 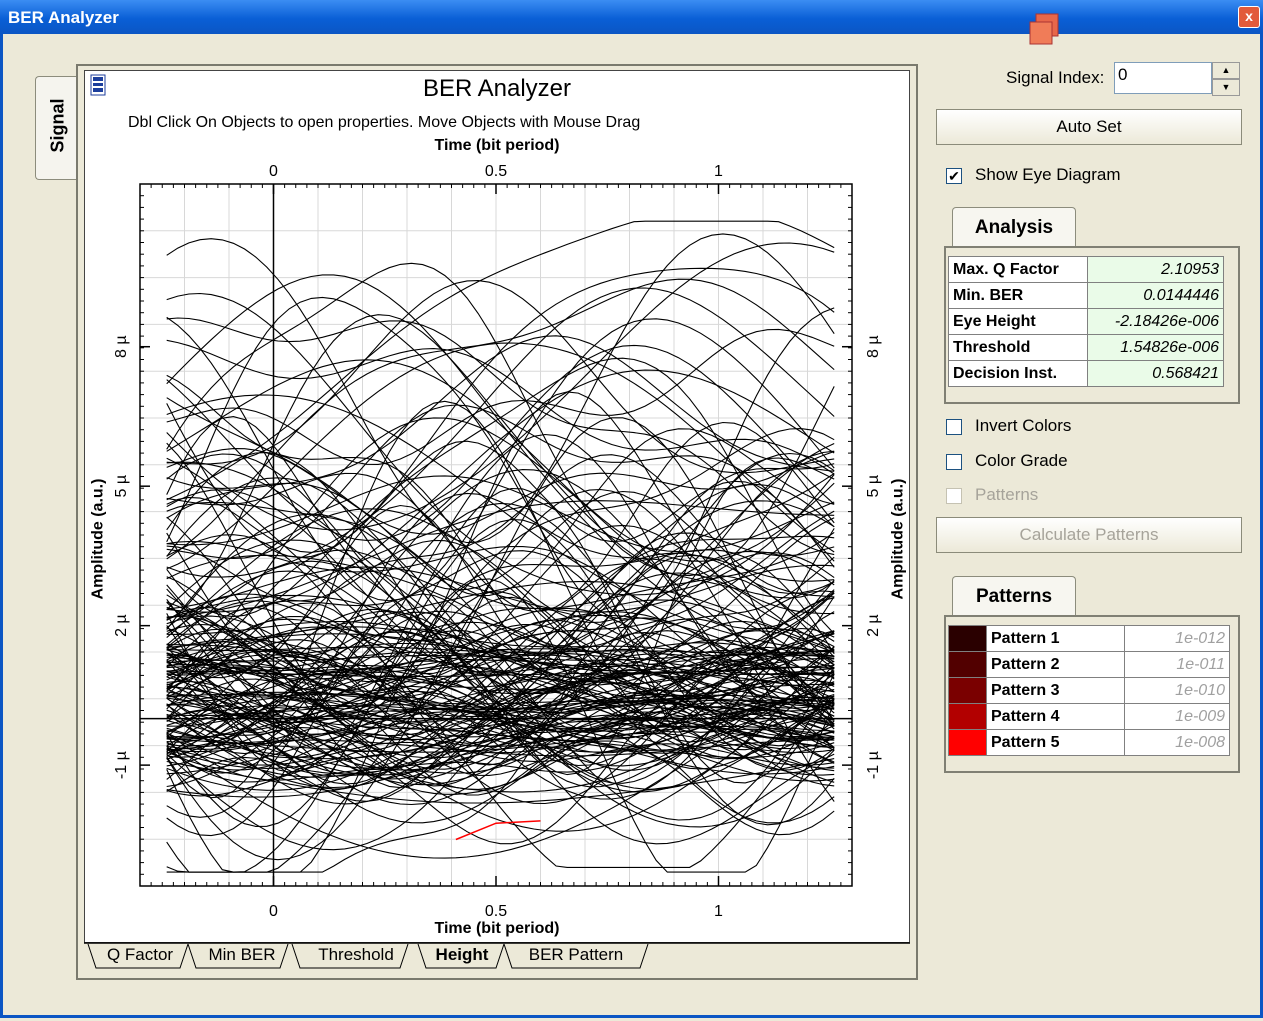 What do you see at coordinates (1177, 638) in the screenshot?
I see `pattern-value: 1e-012` at bounding box center [1177, 638].